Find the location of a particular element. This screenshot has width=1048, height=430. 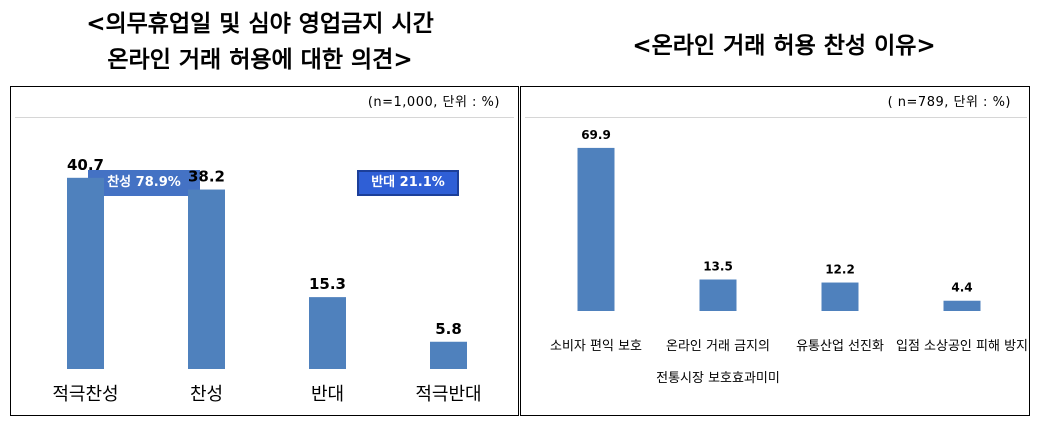

right-value-label-4: 4.4 is located at coordinates (961, 288).